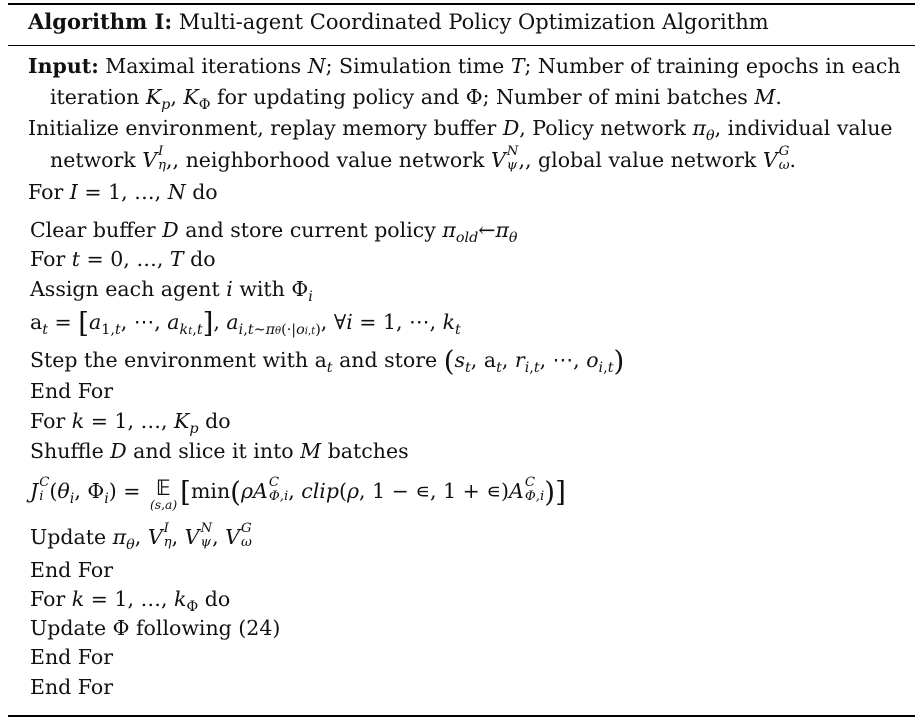  I want to click on outer-for-line: For I = 1, …, N do, so click(123, 192).